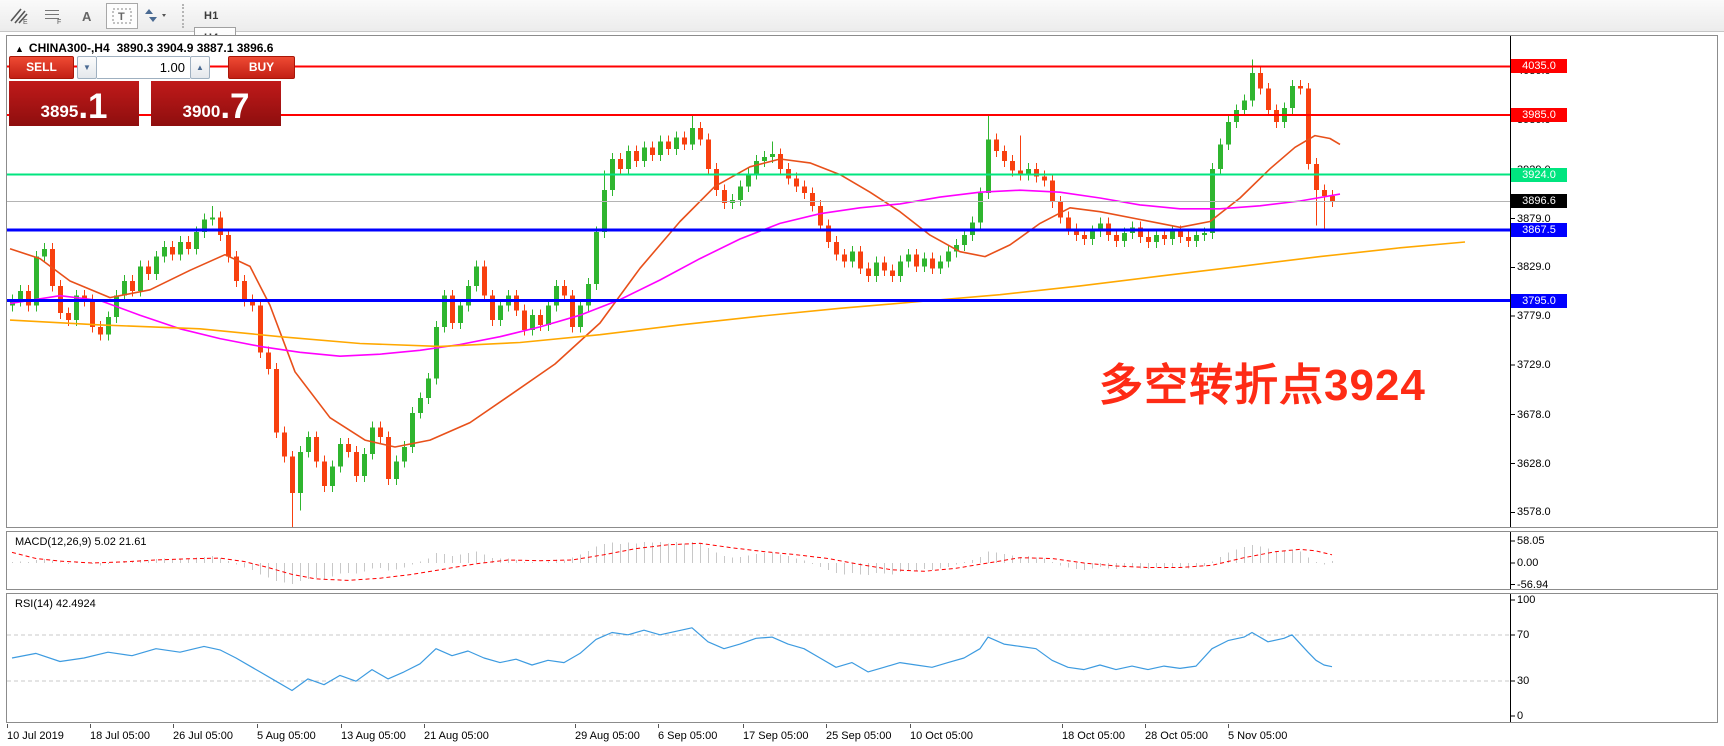 The image size is (1724, 746). Describe the element at coordinates (286, 736) in the screenshot. I see `time-axis-label: 5 Aug 05:00` at that location.